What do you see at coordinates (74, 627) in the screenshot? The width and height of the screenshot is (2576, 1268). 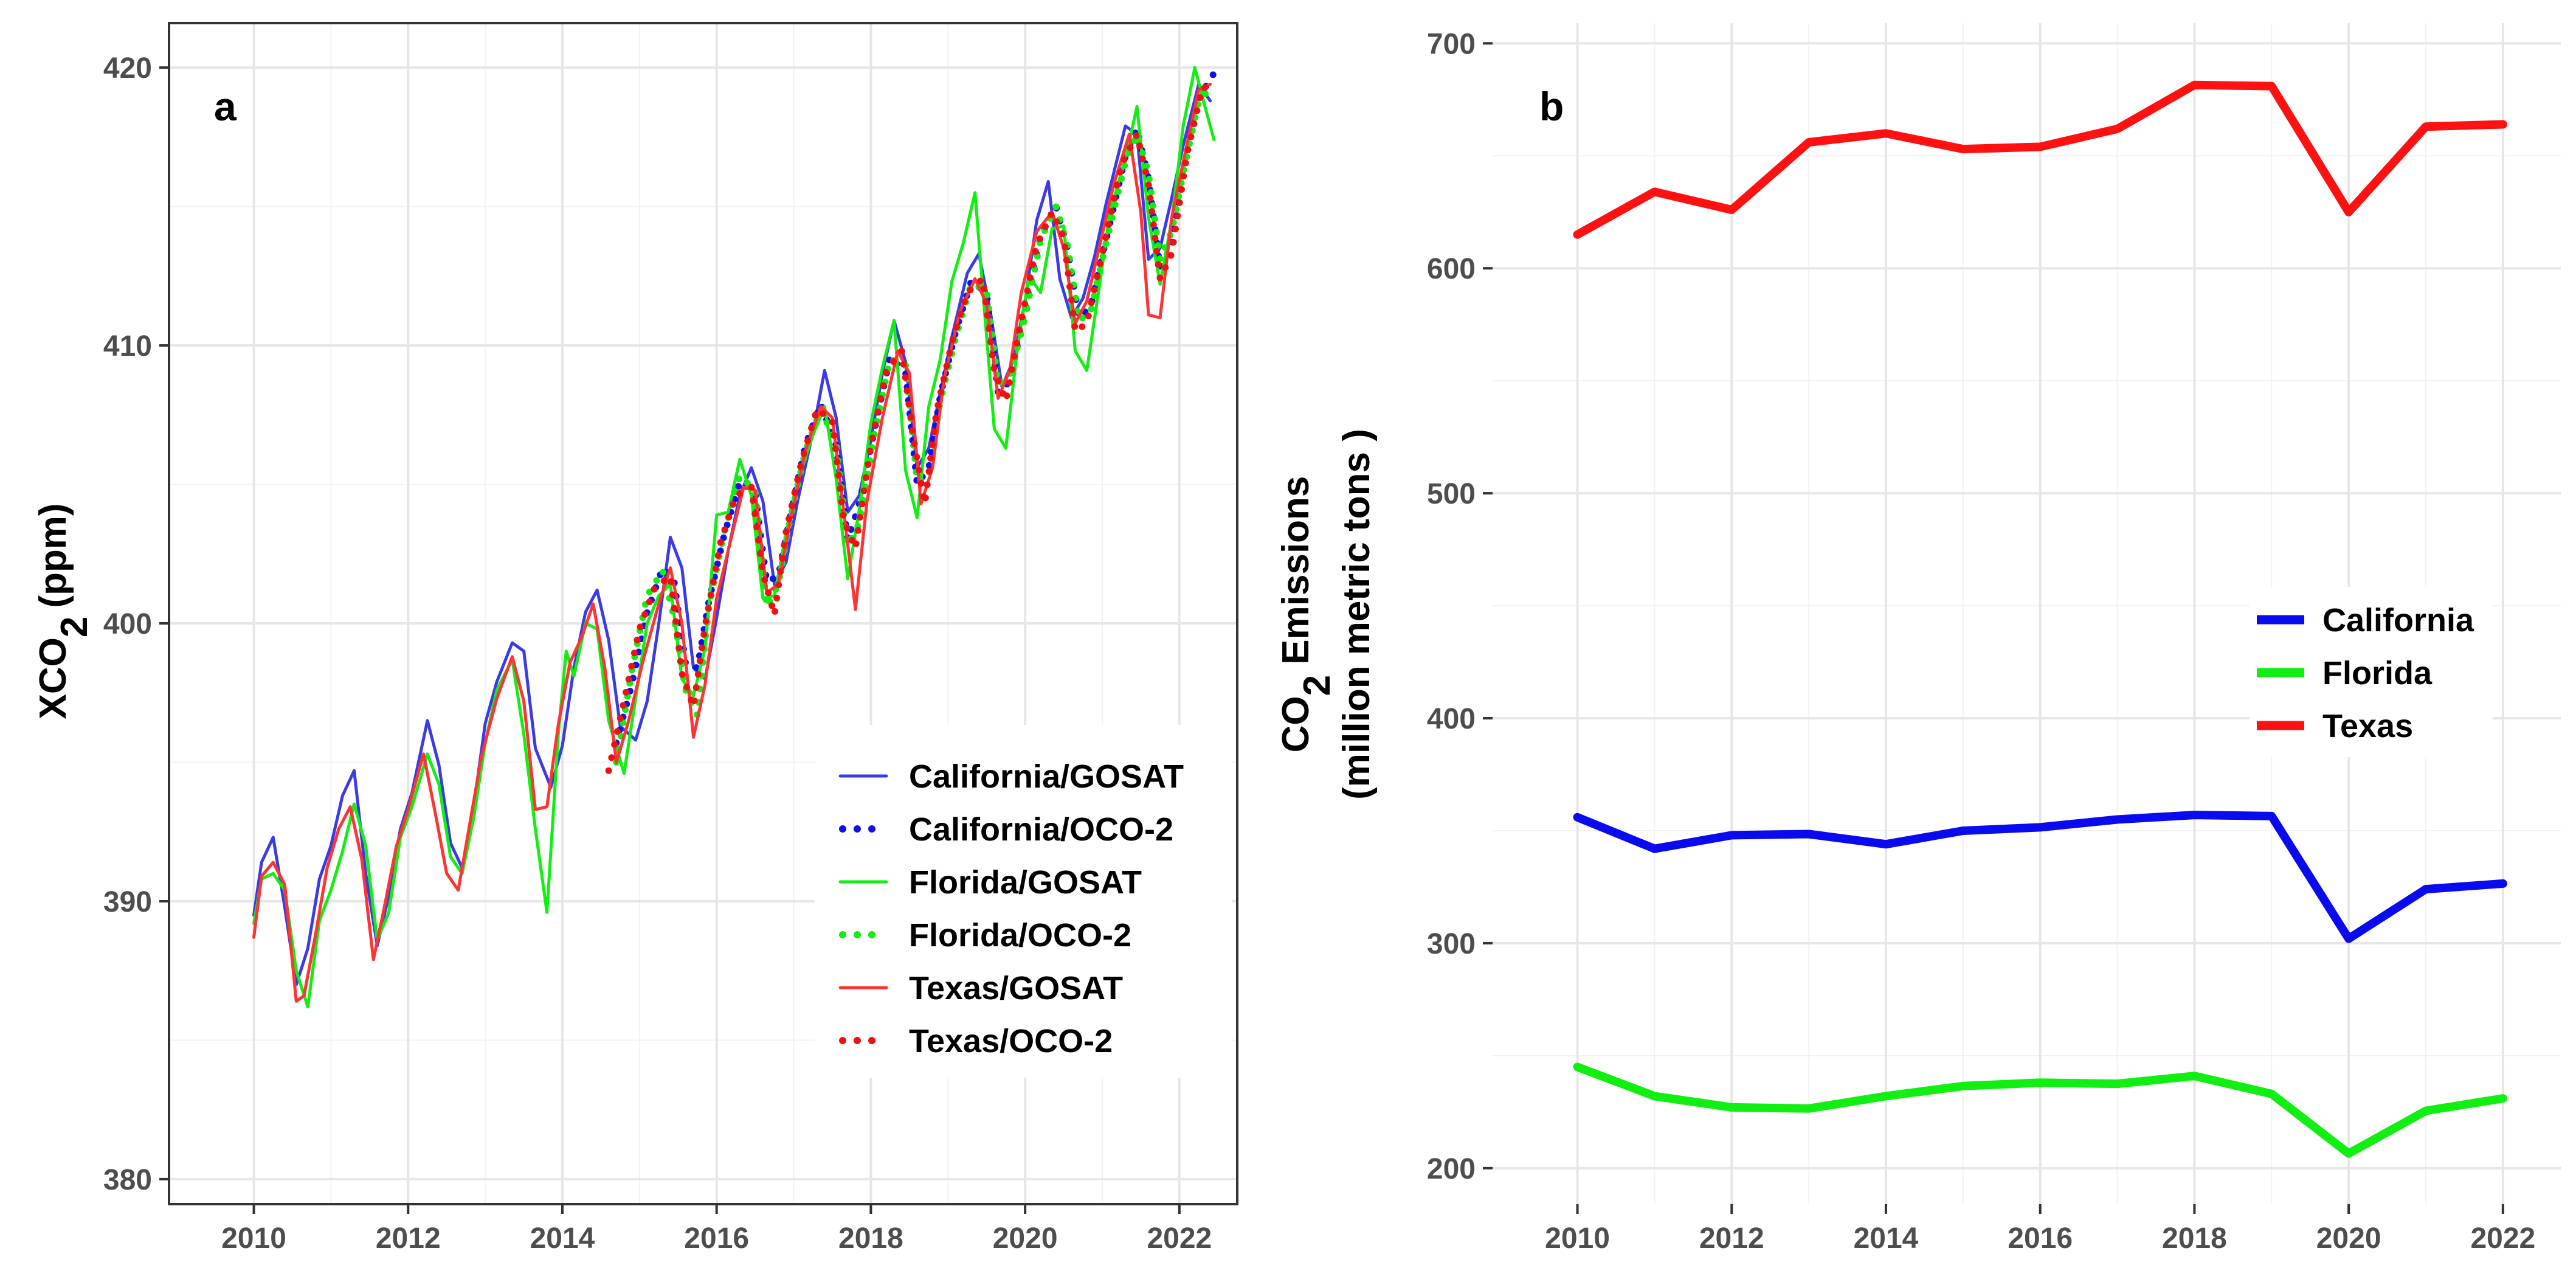 I see `panel-a-y-axis-title-subscript: 2` at bounding box center [74, 627].